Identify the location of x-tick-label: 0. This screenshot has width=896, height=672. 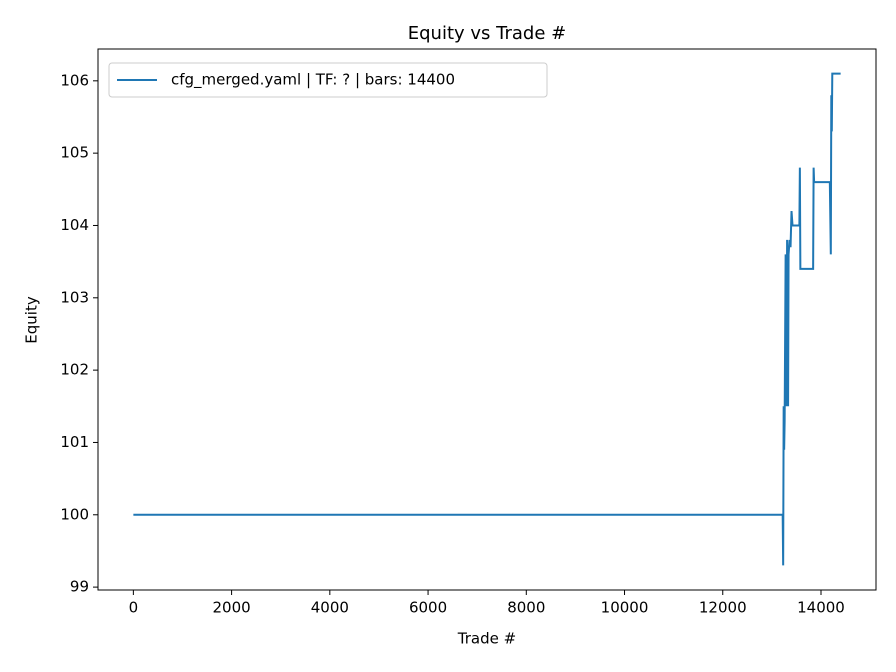
(134, 608).